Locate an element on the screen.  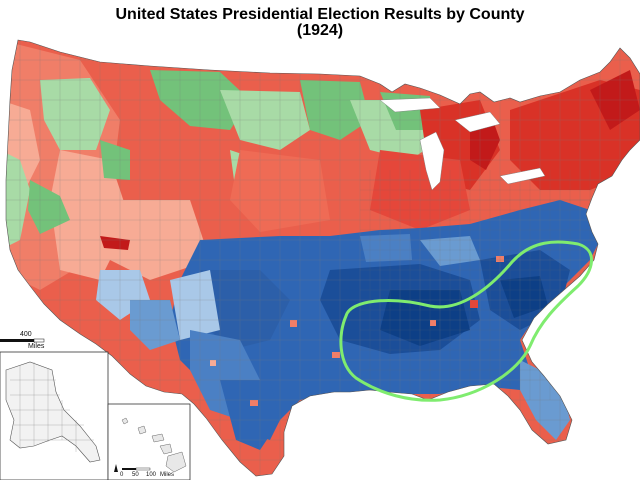
hawaii-scale-bar: 0 50 100 Miles is located at coordinates (147, 472).